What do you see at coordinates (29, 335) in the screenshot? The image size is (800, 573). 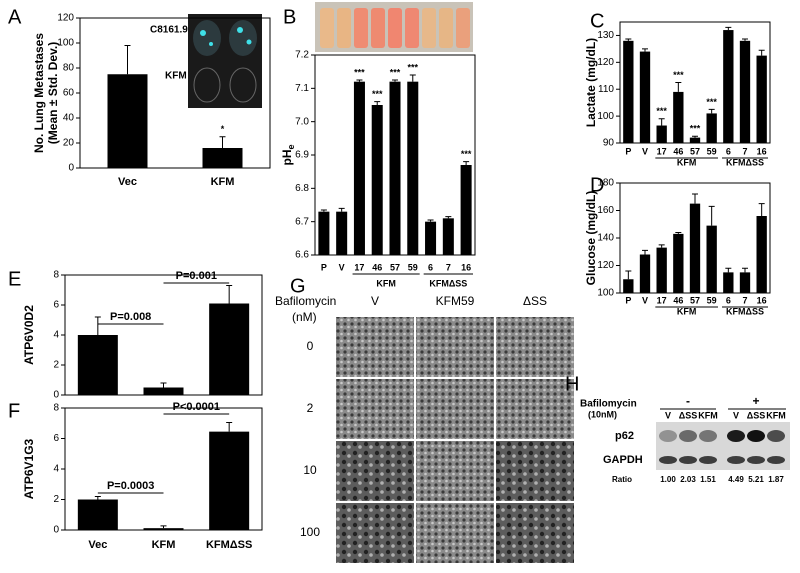 I see `y-axis-label: ATP6V0D2` at bounding box center [29, 335].